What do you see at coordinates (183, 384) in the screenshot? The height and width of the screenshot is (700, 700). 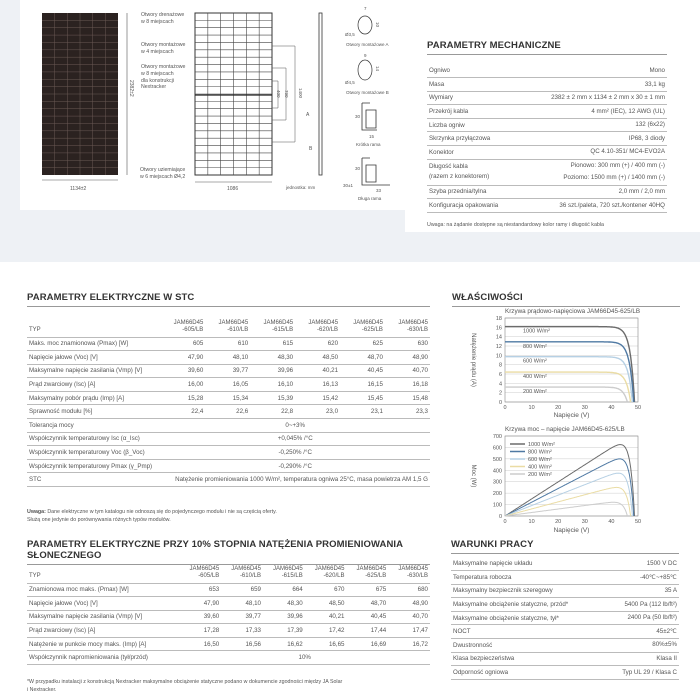 I see `cell-value: 16,00` at bounding box center [183, 384].